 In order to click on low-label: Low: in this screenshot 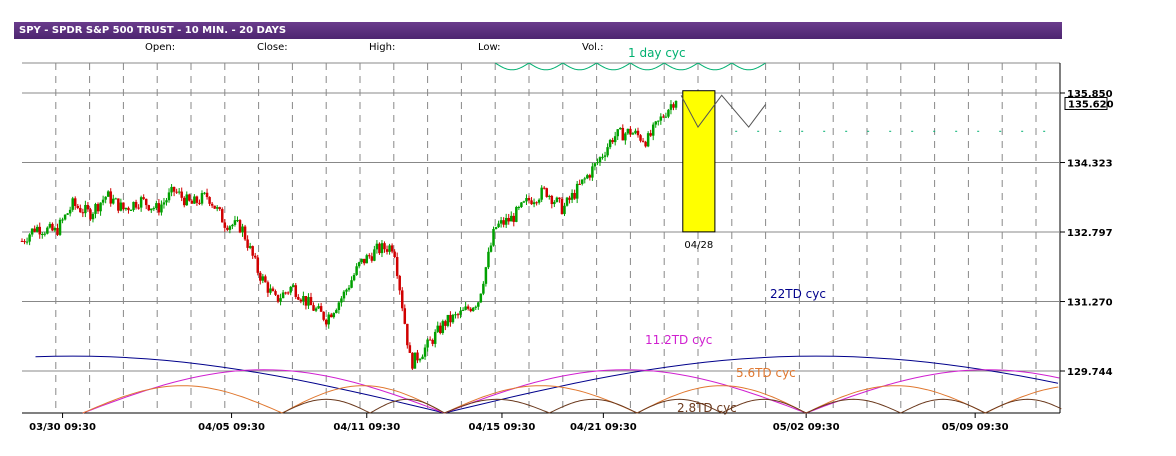, I will do `click(489, 47)`.